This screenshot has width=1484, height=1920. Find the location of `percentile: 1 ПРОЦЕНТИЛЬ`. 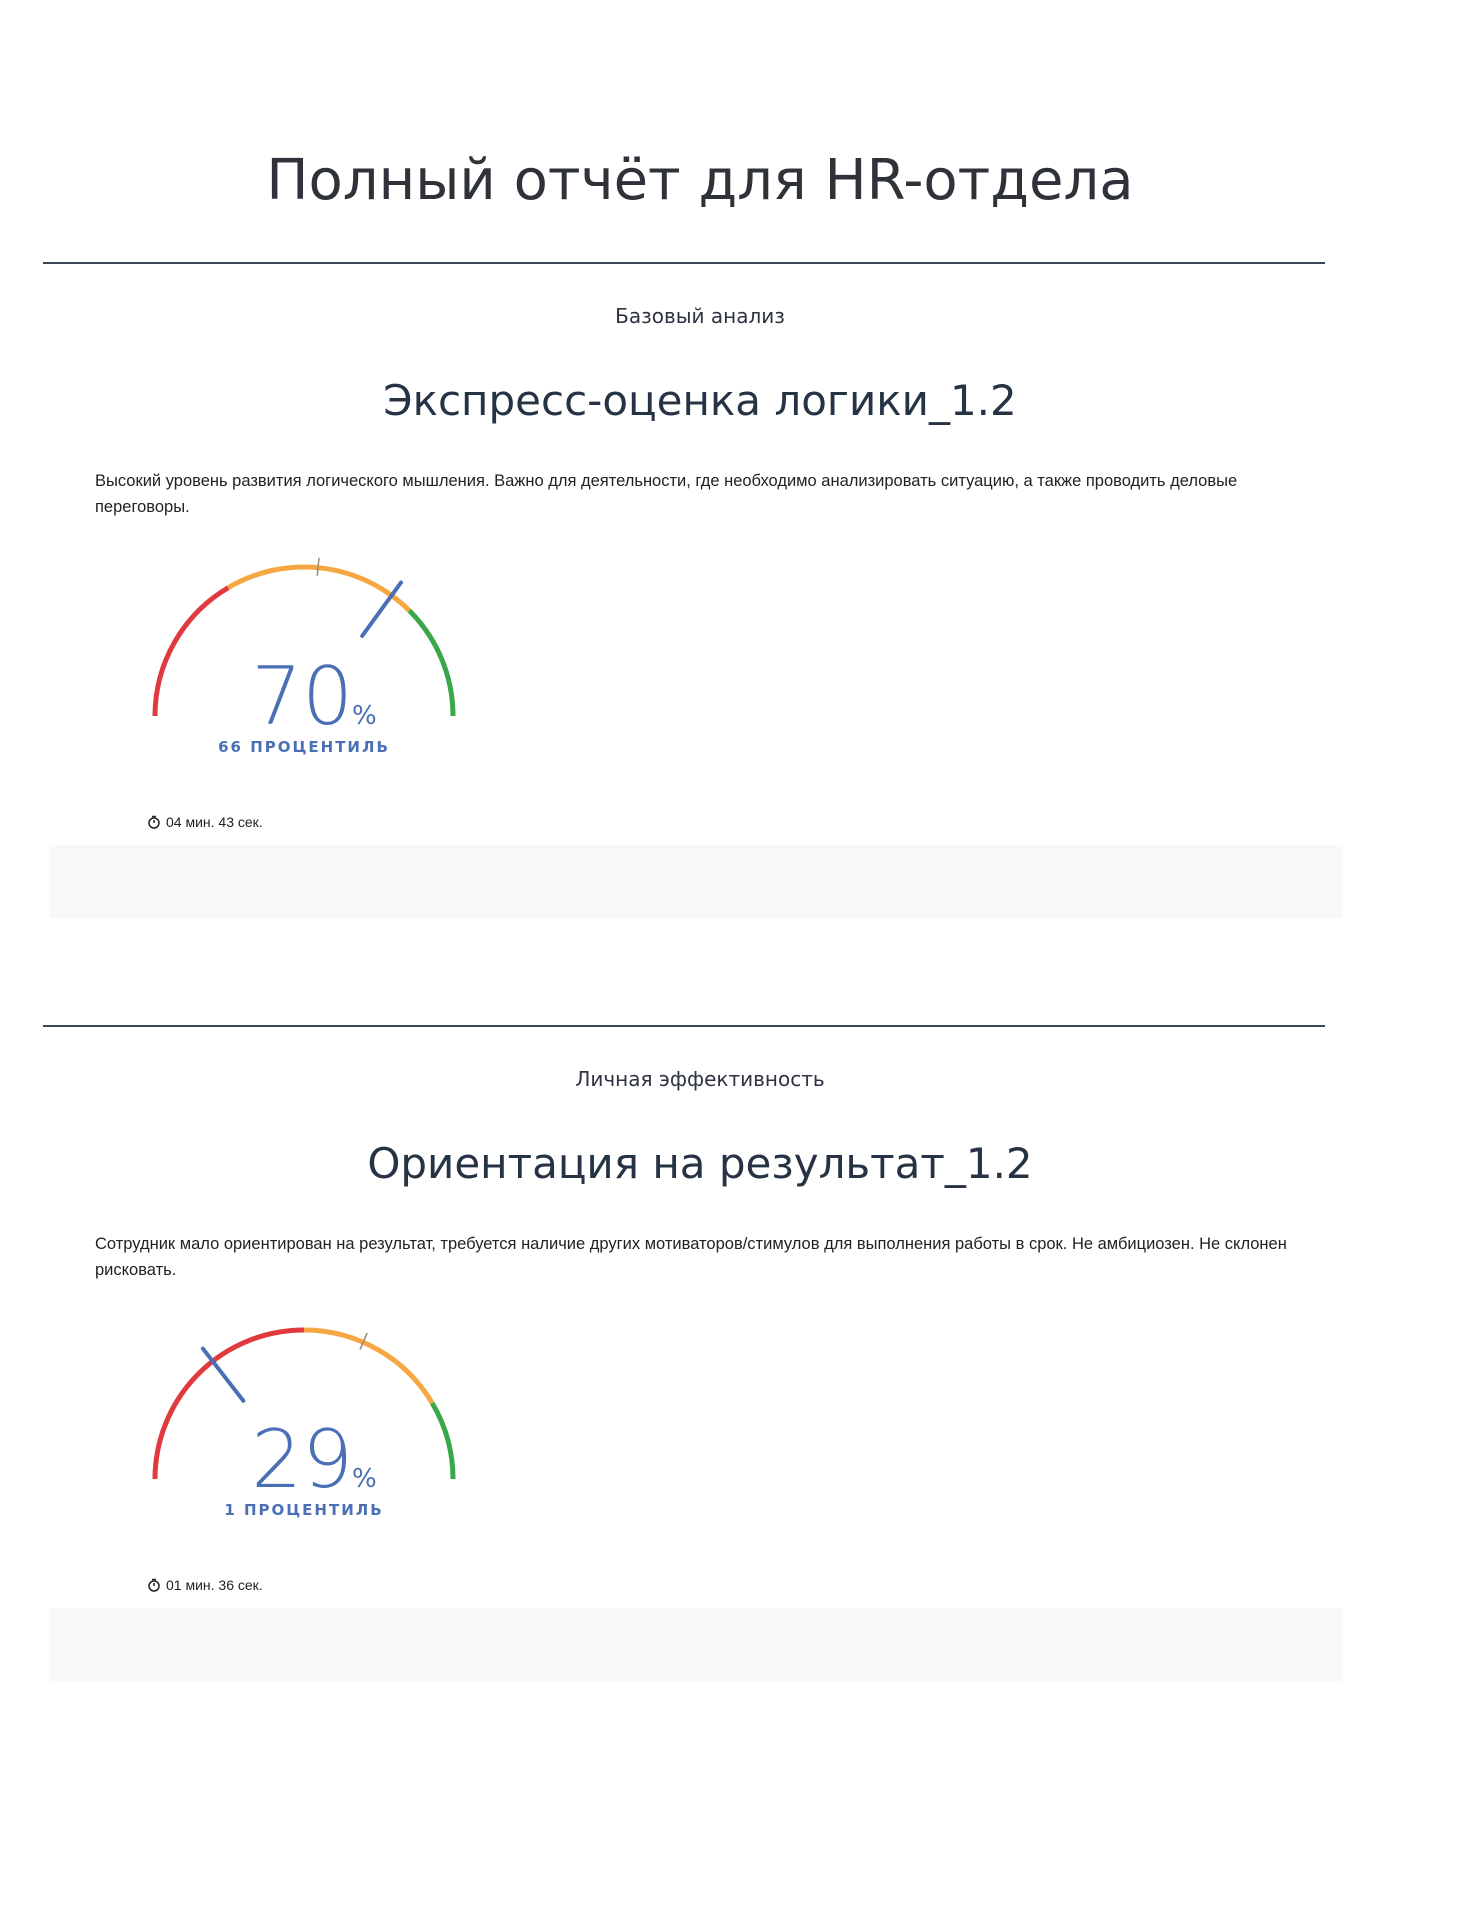

percentile: 1 ПРОЦЕНТИЛЬ is located at coordinates (303, 1510).